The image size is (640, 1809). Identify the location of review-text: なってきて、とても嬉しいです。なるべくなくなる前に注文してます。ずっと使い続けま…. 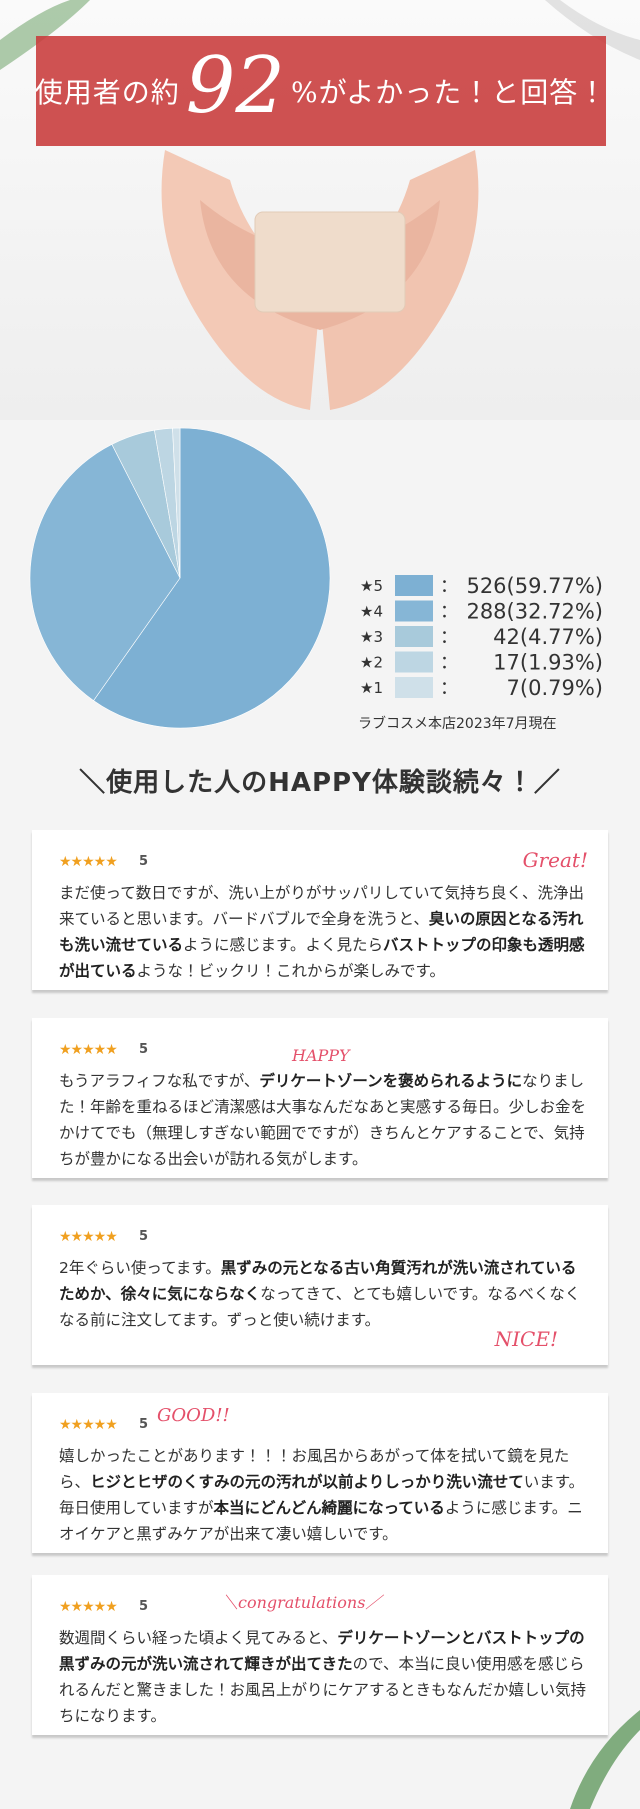
(320, 1307).